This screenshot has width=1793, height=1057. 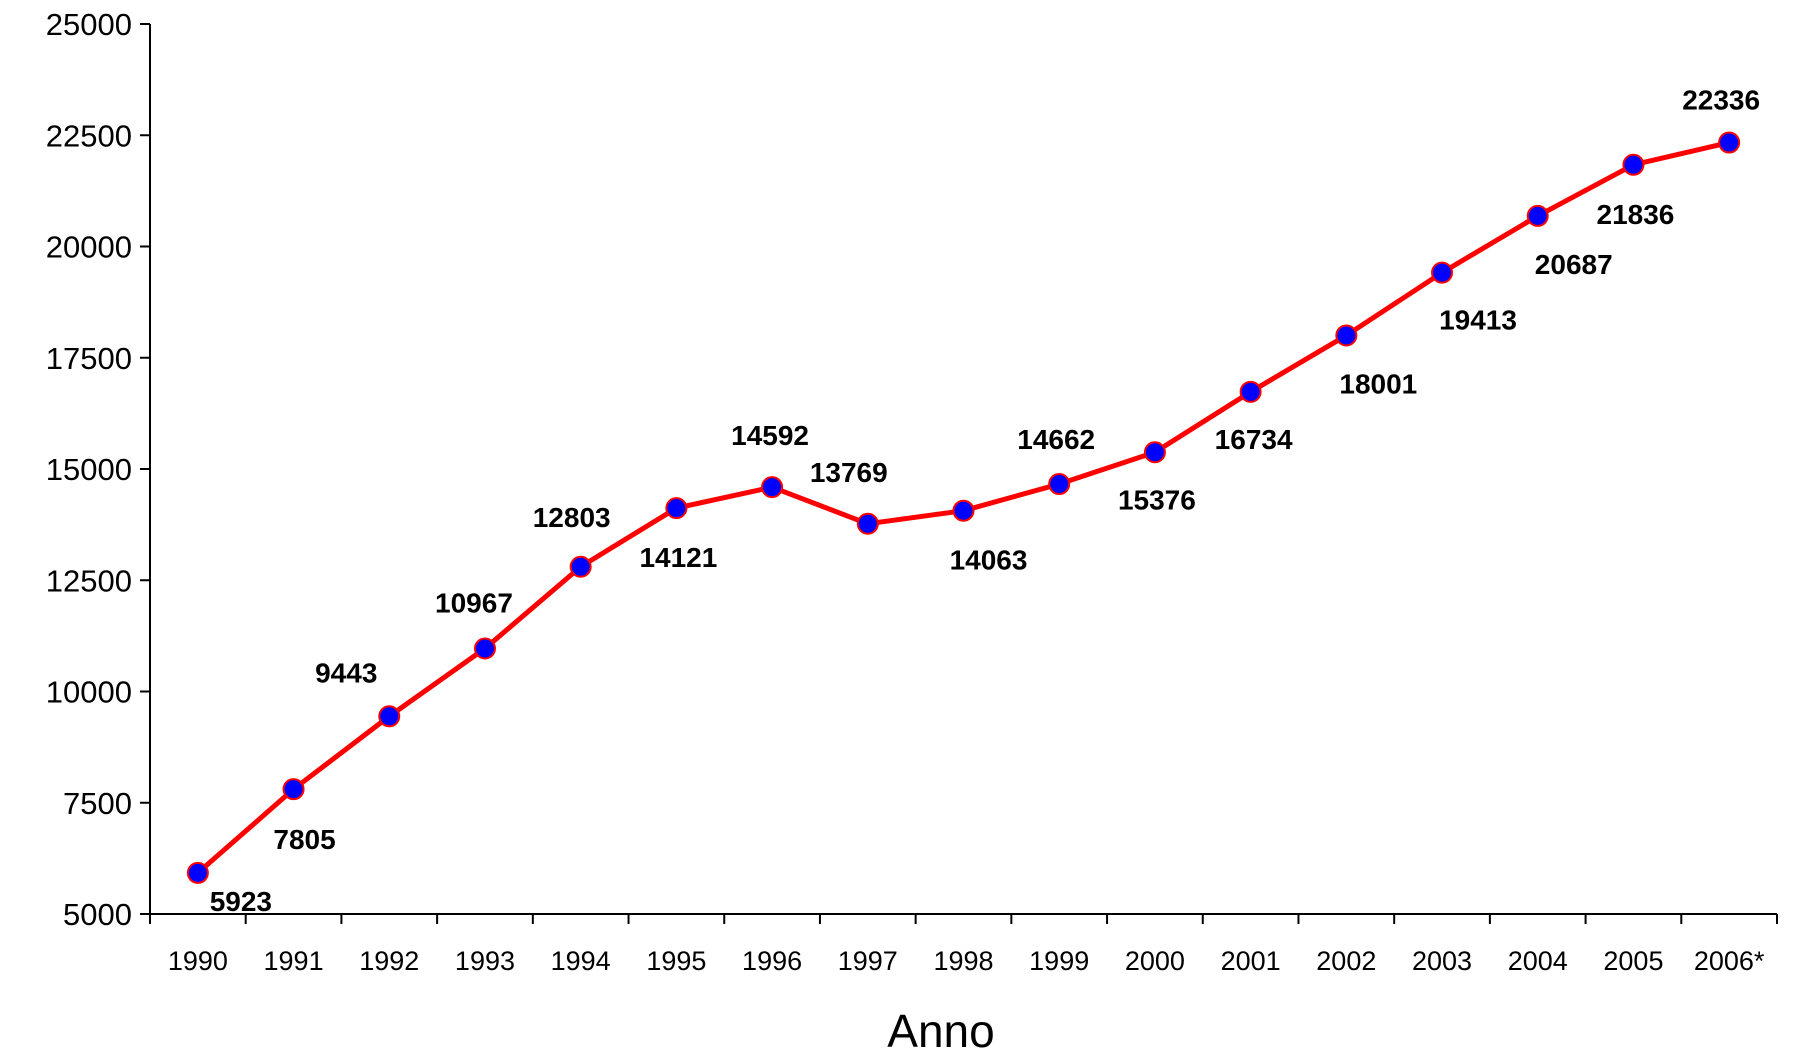 What do you see at coordinates (485, 961) in the screenshot?
I see `x-tick-label: 1993` at bounding box center [485, 961].